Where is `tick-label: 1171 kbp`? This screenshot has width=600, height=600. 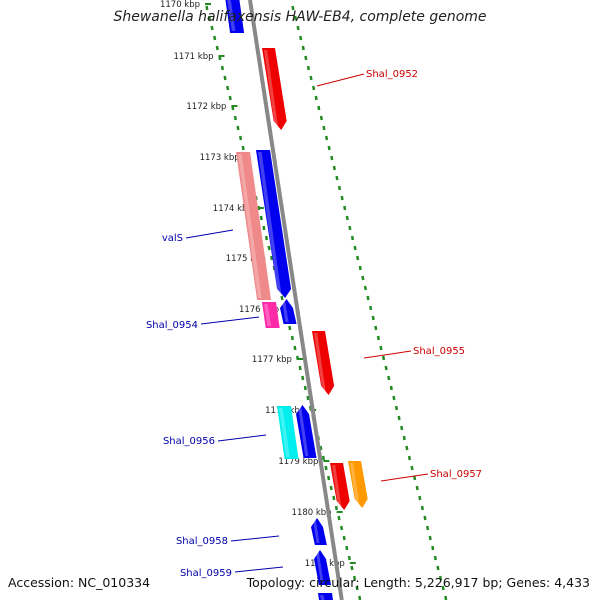 tick-label: 1171 kbp is located at coordinates (193, 57).